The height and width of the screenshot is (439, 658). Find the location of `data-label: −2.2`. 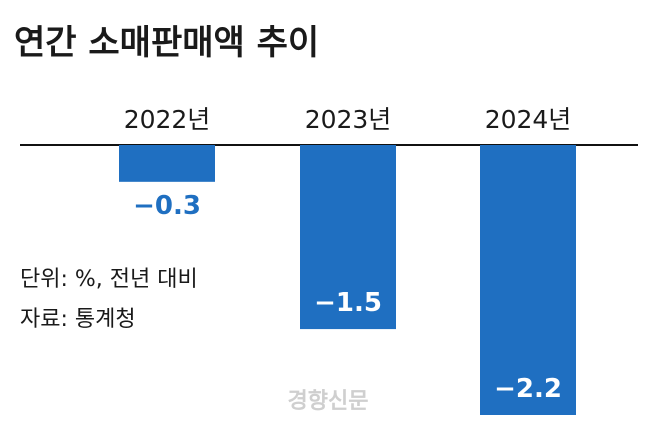

data-label: −2.2 is located at coordinates (528, 389).